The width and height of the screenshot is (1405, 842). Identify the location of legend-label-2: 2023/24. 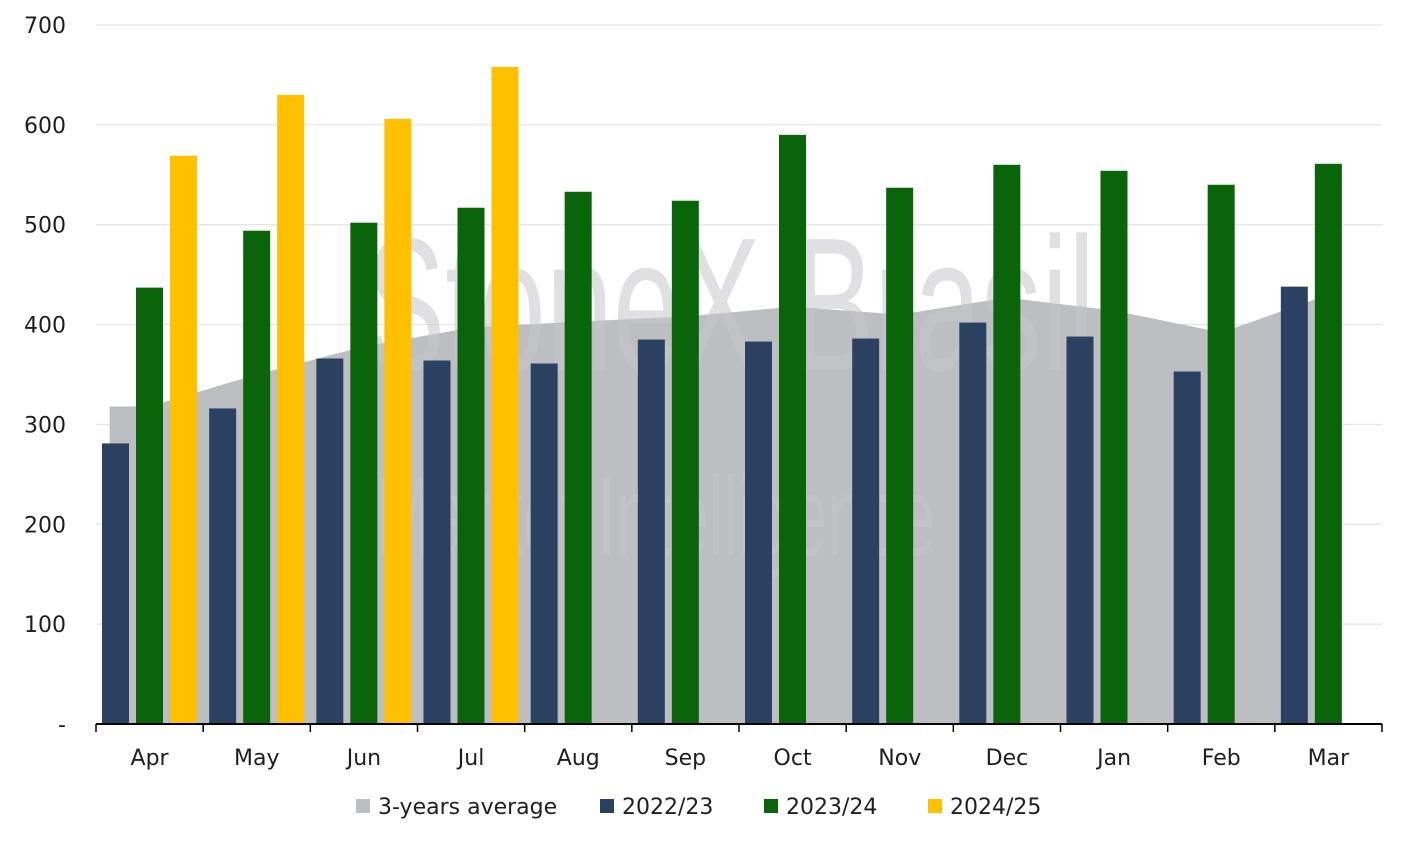
(831, 807).